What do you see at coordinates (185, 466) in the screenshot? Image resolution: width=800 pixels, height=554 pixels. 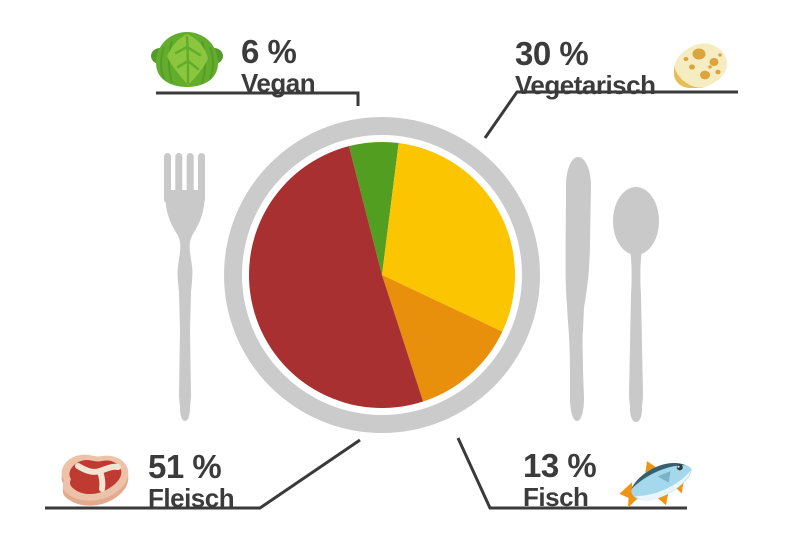 I see `fleisch-percent: 51 %` at bounding box center [185, 466].